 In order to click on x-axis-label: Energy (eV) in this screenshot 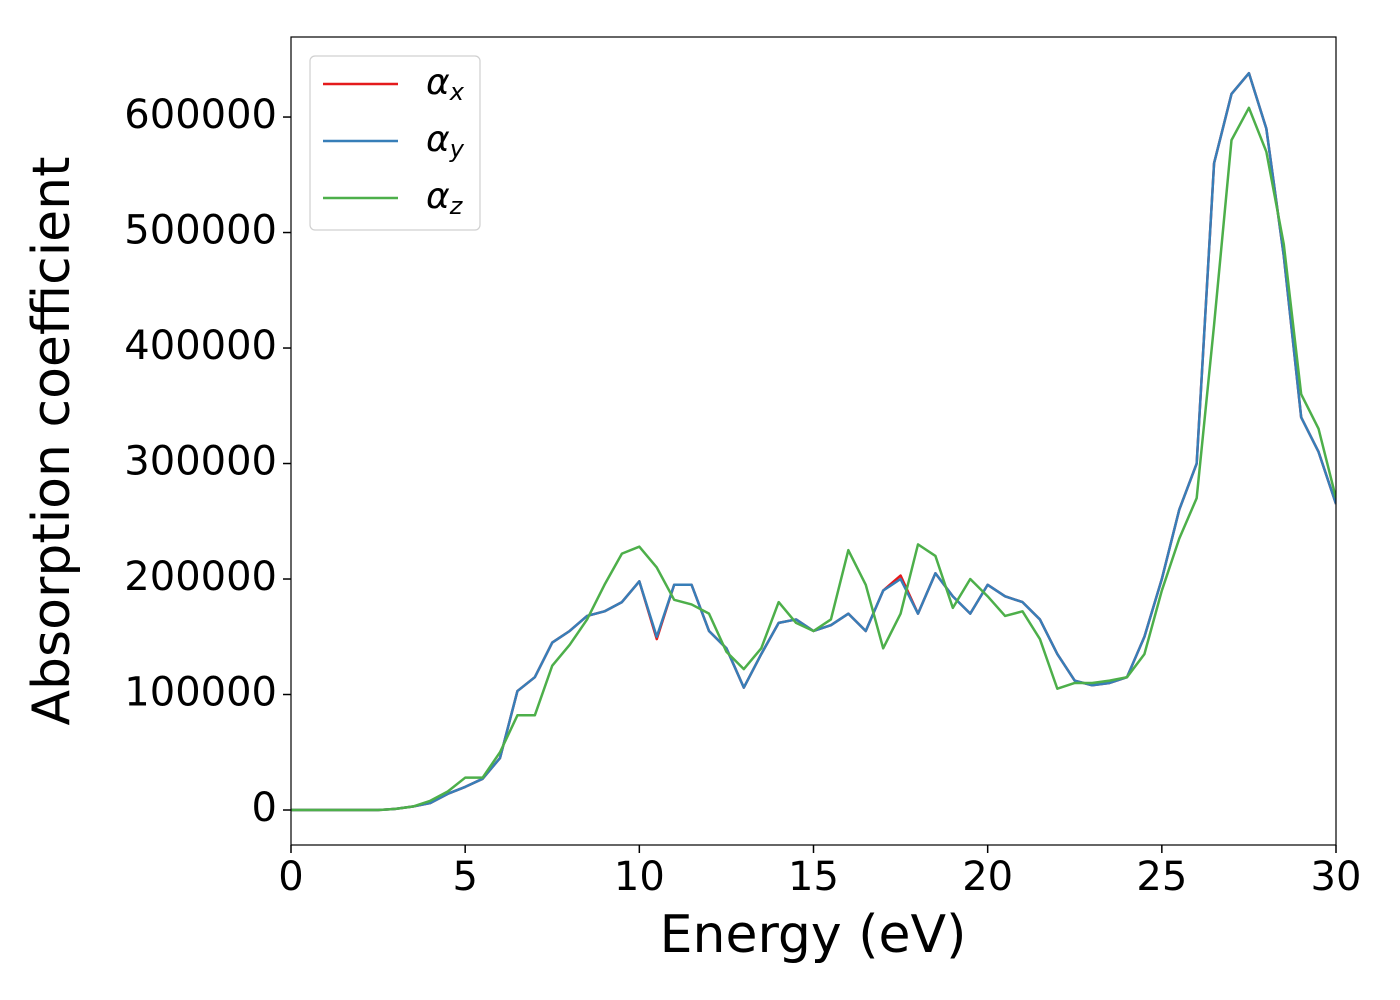, I will do `click(813, 935)`.